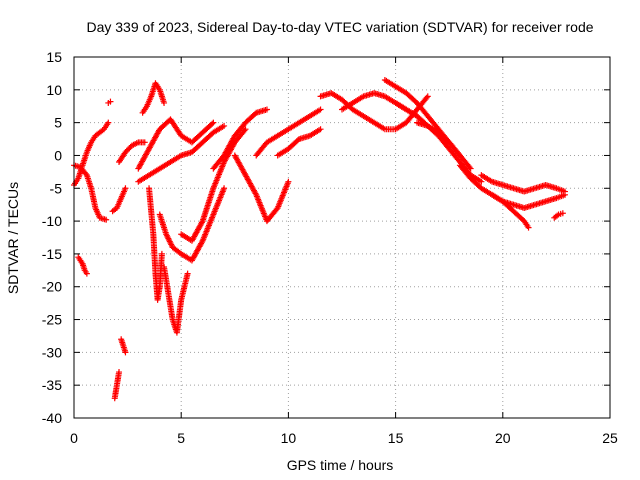 The height and width of the screenshot is (480, 640). What do you see at coordinates (123, 346) in the screenshot?
I see `series-track-g` at bounding box center [123, 346].